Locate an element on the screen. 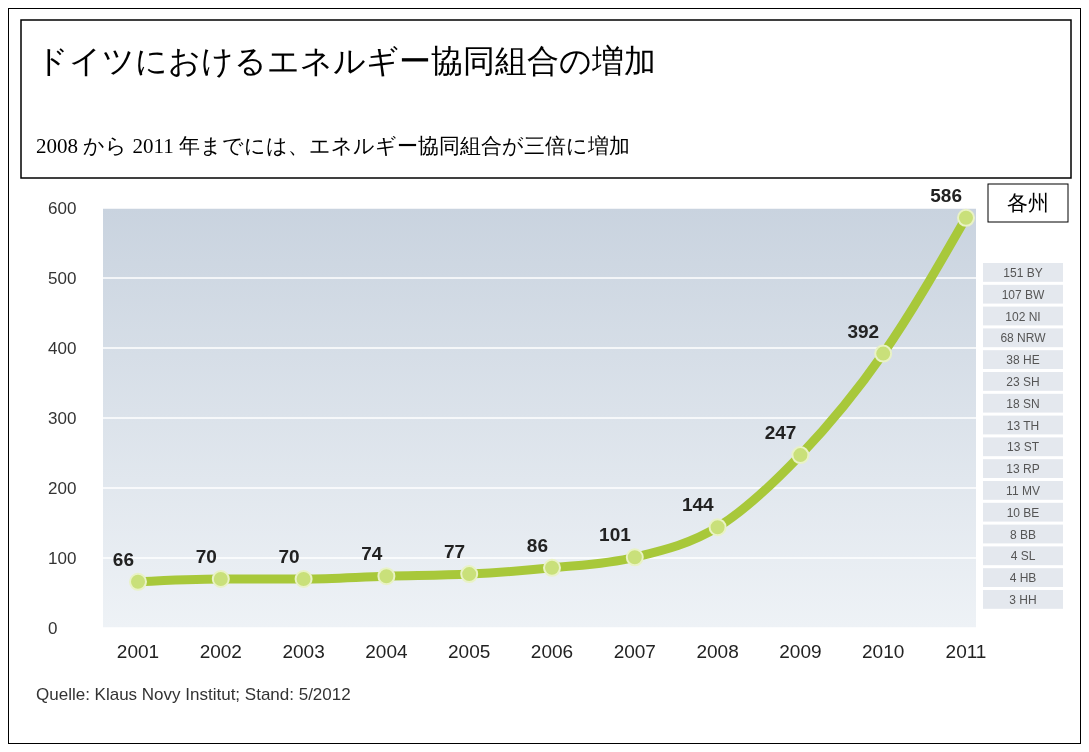  y-tick-label: 100 is located at coordinates (62, 558).